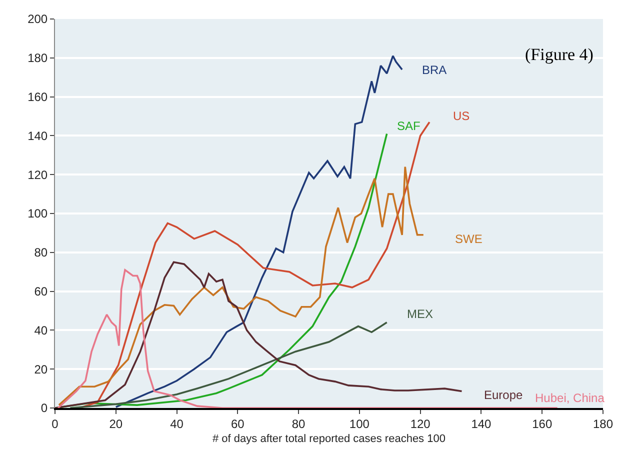 The image size is (625, 455). What do you see at coordinates (38, 213) in the screenshot?
I see `y-tick-label: 100` at bounding box center [38, 213].